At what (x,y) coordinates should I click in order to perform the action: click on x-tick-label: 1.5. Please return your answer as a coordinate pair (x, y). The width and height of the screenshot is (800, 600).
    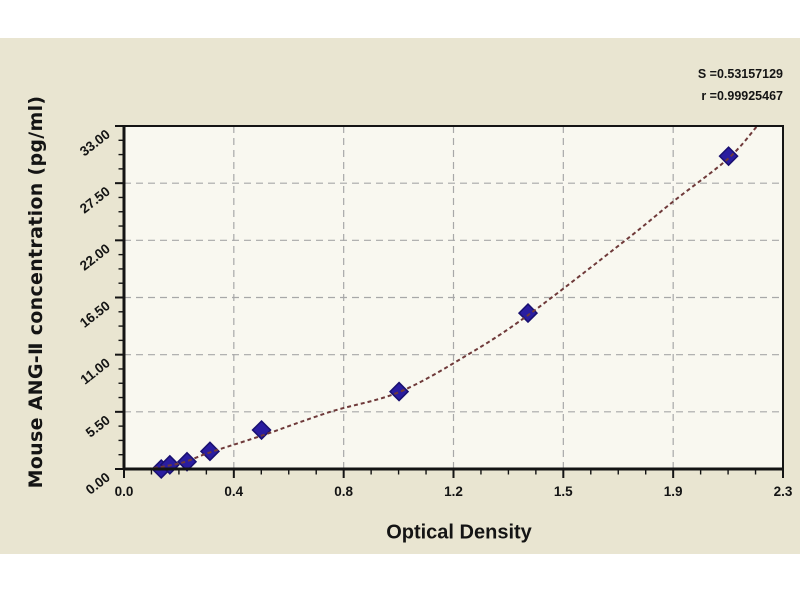
    Looking at the image, I should click on (563, 491).